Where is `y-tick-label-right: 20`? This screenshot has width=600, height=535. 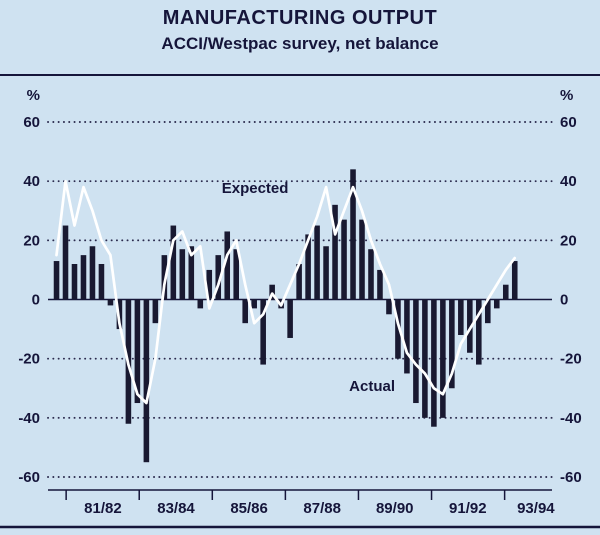
y-tick-label-right: 20 is located at coordinates (568, 240).